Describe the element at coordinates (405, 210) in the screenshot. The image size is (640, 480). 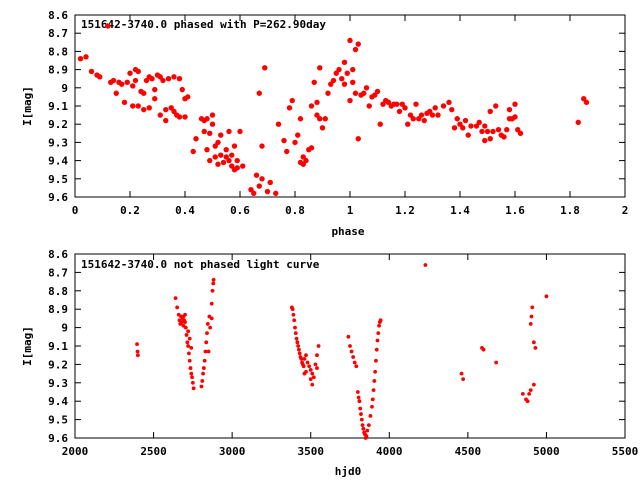
I see `x-tick-label: 1.2` at that location.